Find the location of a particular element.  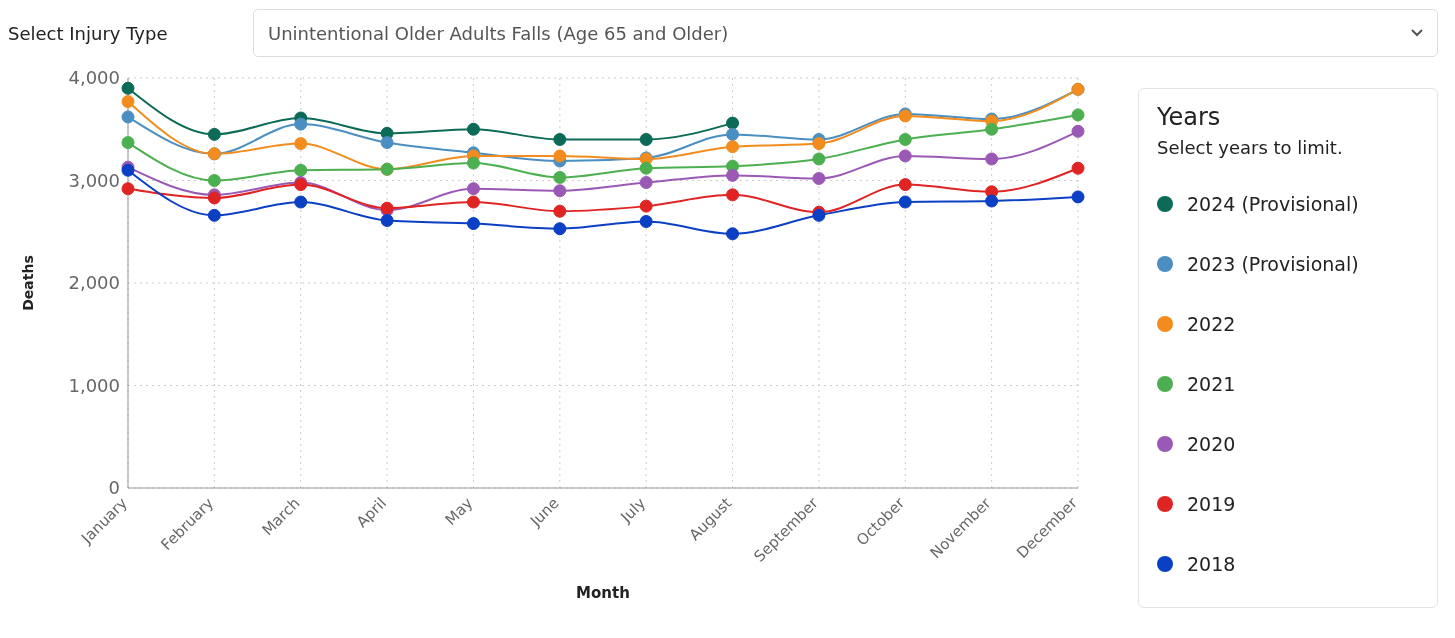

y-tick-label: 3,000 is located at coordinates (94, 180).